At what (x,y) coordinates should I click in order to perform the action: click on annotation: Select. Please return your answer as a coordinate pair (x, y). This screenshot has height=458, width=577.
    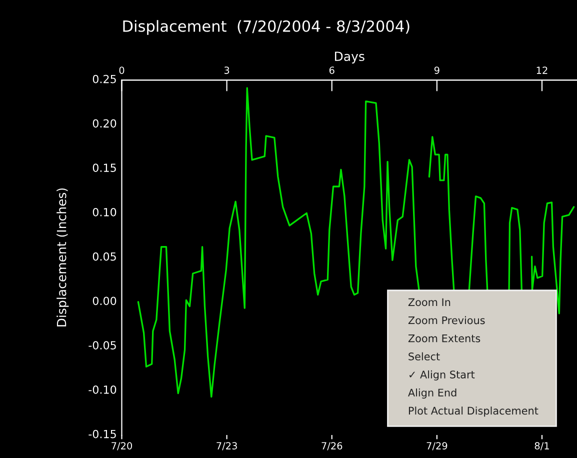
    Looking at the image, I should click on (424, 356).